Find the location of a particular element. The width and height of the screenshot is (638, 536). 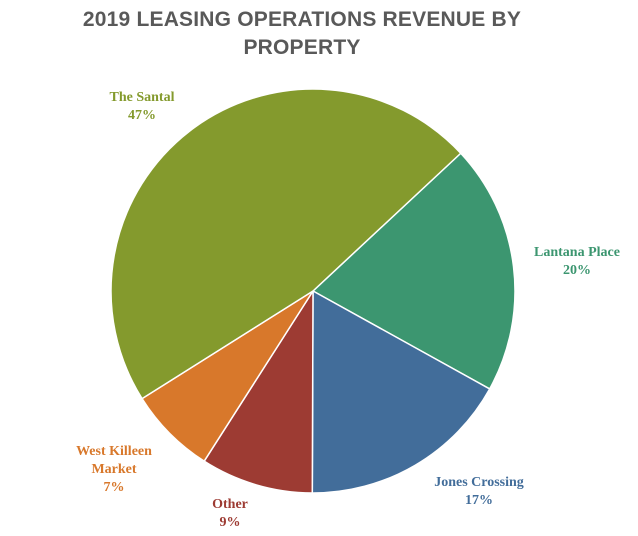

slice-label-jones-crossing-name-1: Jones Crossing is located at coordinates (479, 482).